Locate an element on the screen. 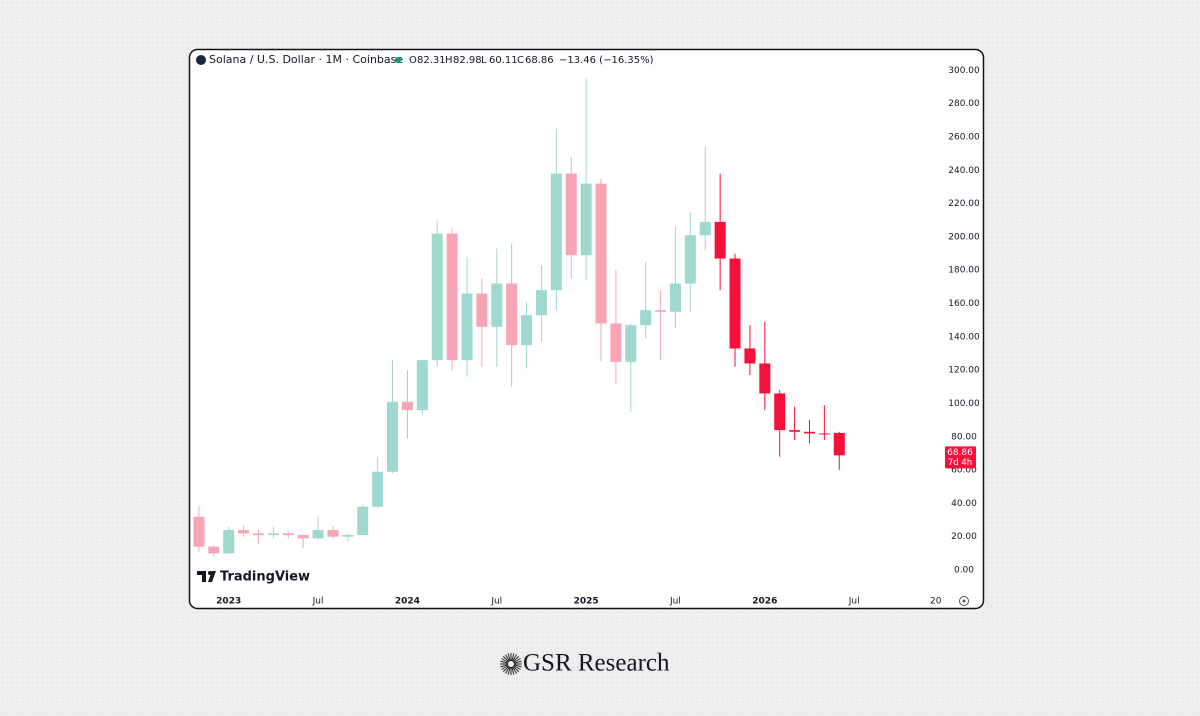  ohlc-legend: O 82.31 H 82.98 L 60.11 C 68.86 −13.46 (−16.35%) is located at coordinates (531, 60).